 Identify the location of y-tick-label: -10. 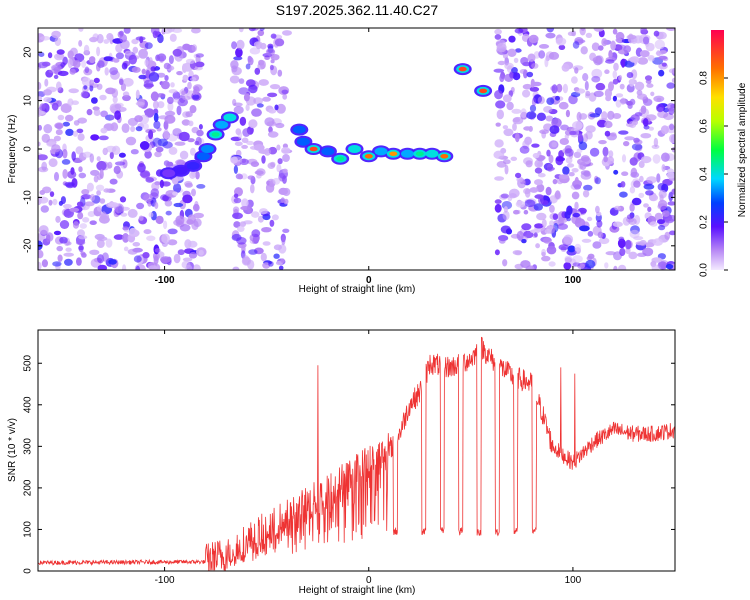
(28, 197).